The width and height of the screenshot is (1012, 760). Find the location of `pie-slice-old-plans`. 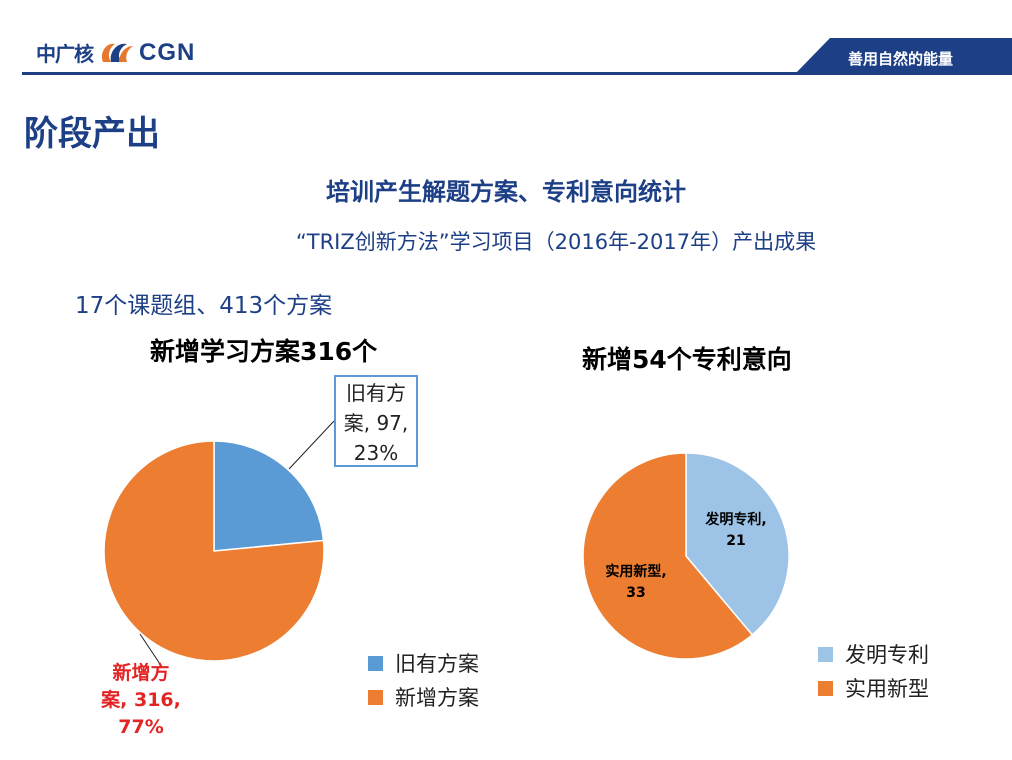

pie-slice-old-plans is located at coordinates (269, 496).